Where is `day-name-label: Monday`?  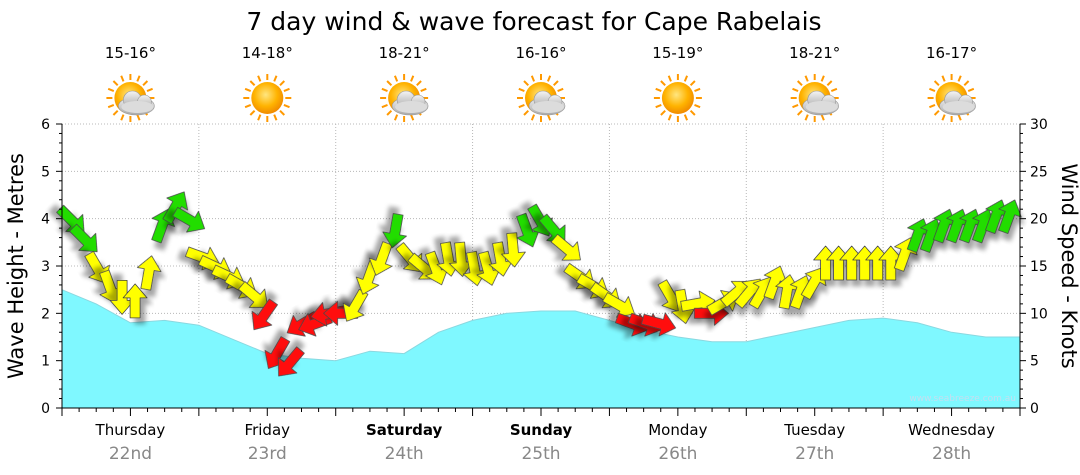 day-name-label: Monday is located at coordinates (677, 430).